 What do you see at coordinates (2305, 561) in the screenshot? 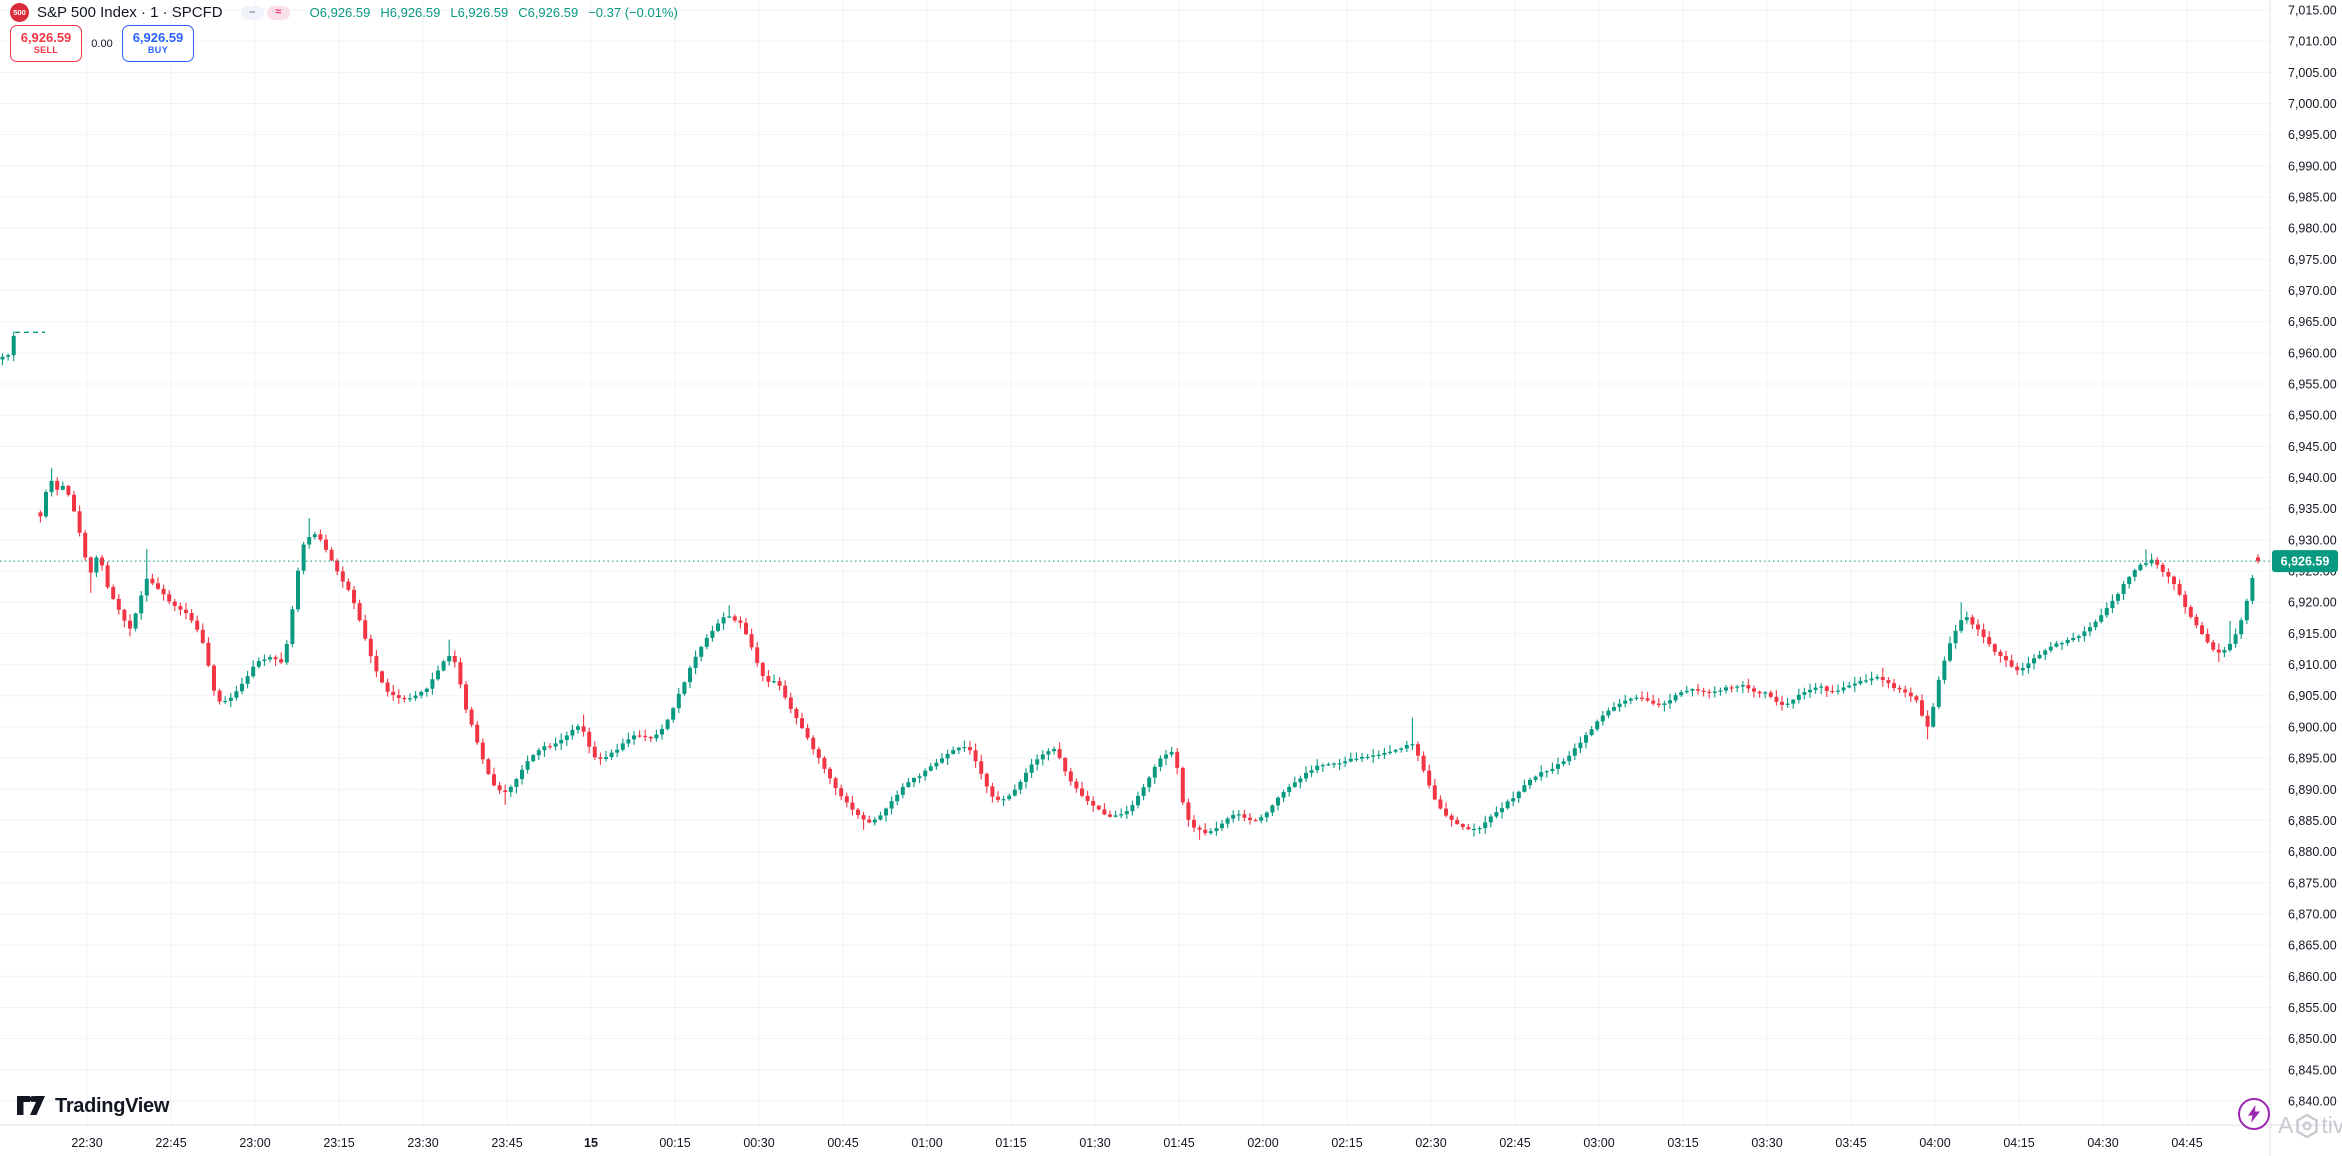
I see `last-price-tag` at bounding box center [2305, 561].